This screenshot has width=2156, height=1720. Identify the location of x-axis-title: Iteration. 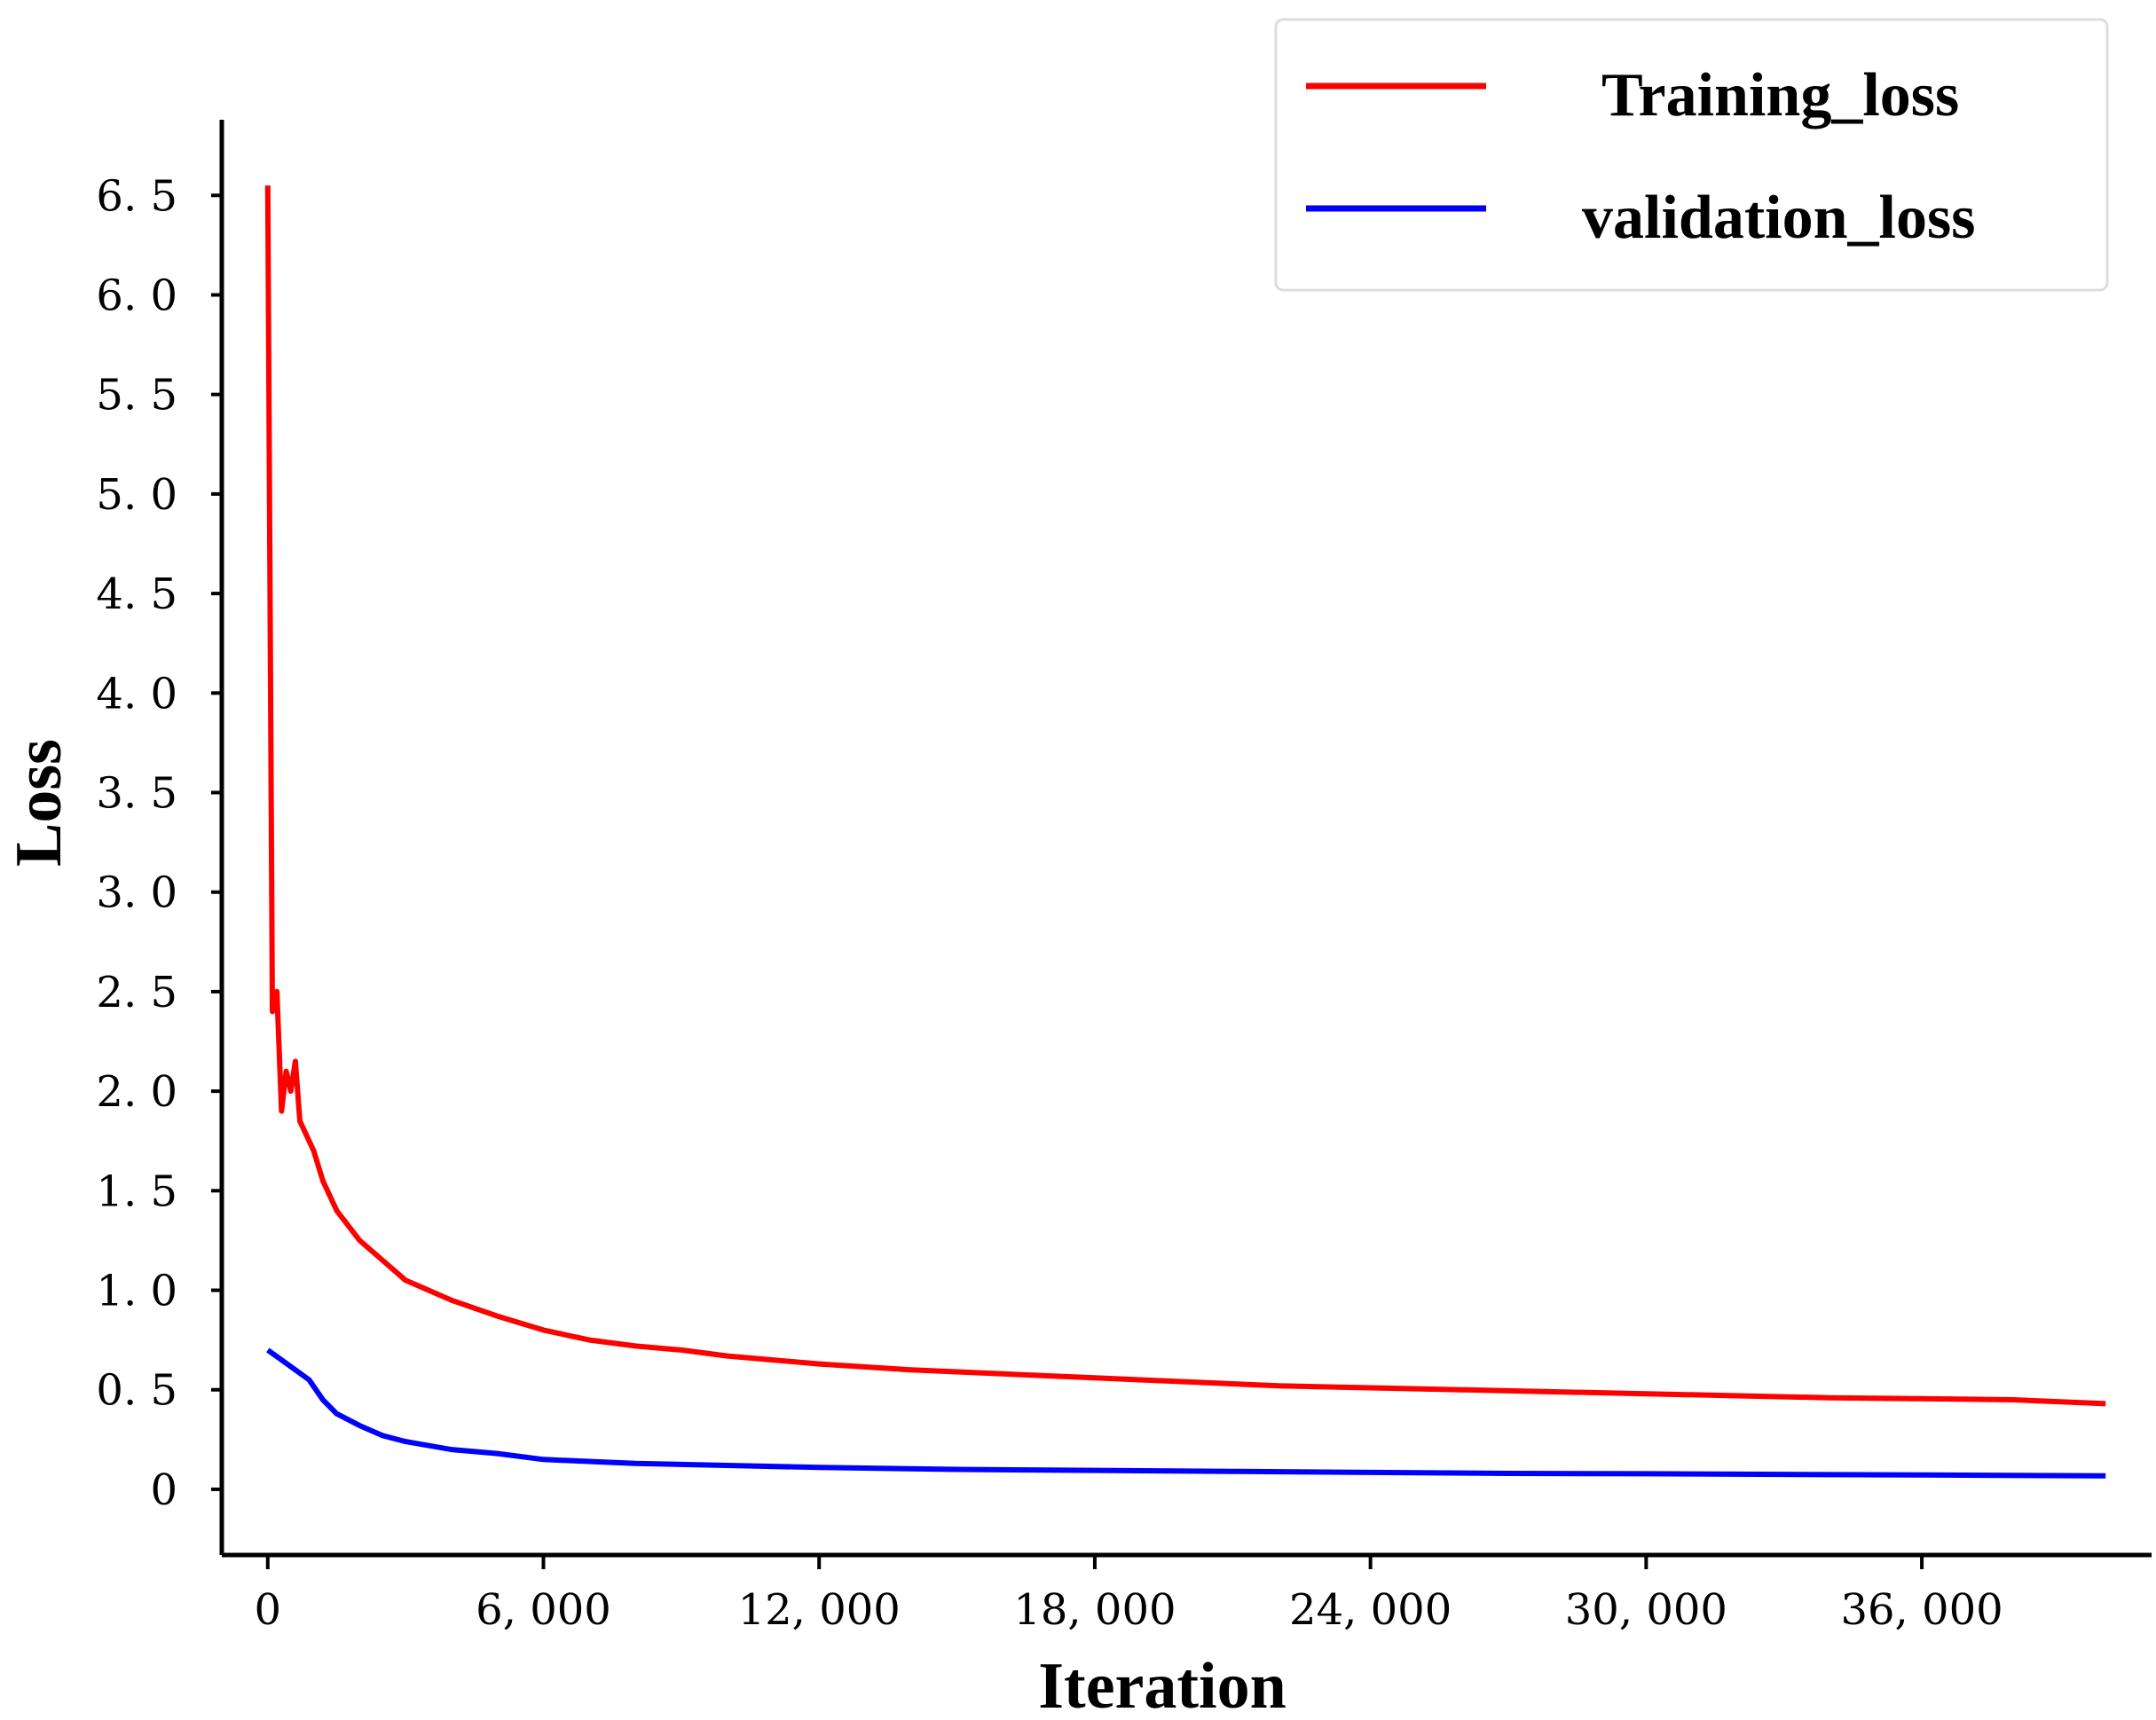
(1163, 1685).